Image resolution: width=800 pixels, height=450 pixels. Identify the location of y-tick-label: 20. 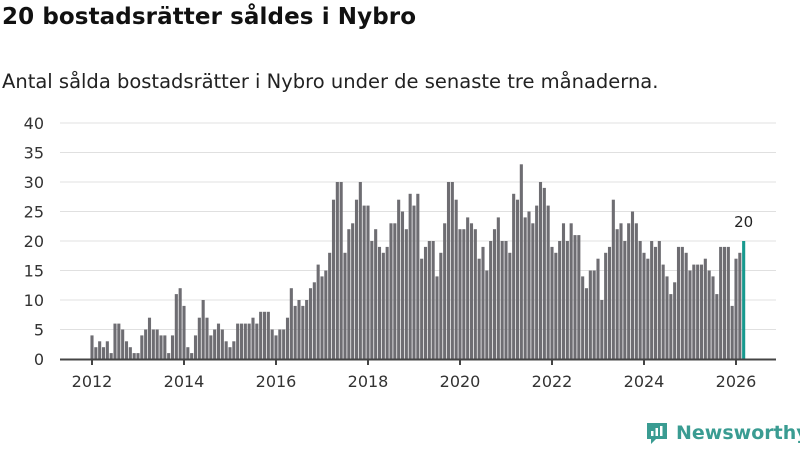
(34, 241).